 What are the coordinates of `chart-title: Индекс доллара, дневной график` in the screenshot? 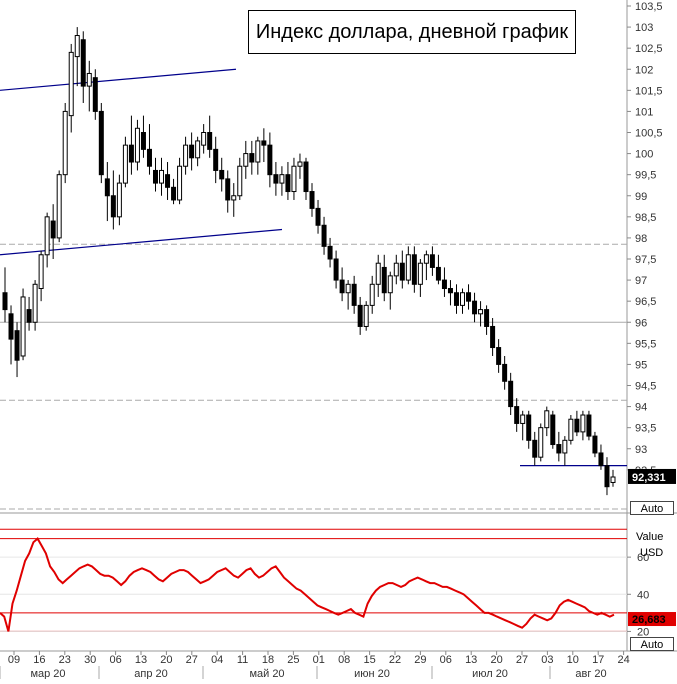 It's located at (412, 32).